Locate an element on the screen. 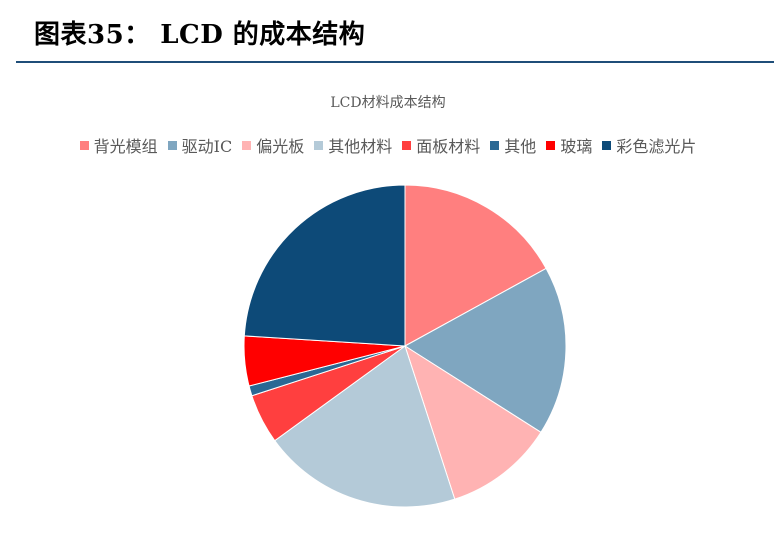 The width and height of the screenshot is (776, 546). legend-item: 彩色滤光片 is located at coordinates (649, 145).